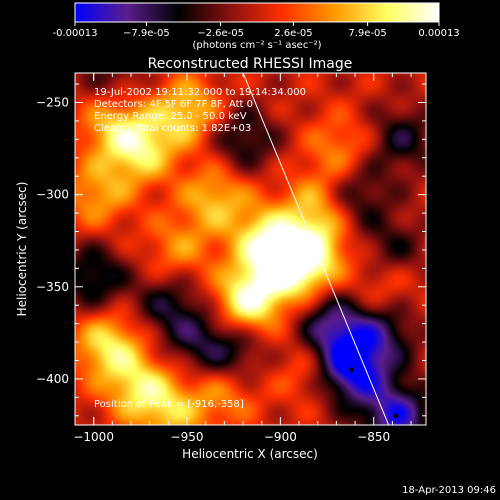 This screenshot has width=500, height=500. What do you see at coordinates (172, 128) in the screenshot?
I see `annotation-counts: Clean Total counts: 1.82E+03` at bounding box center [172, 128].